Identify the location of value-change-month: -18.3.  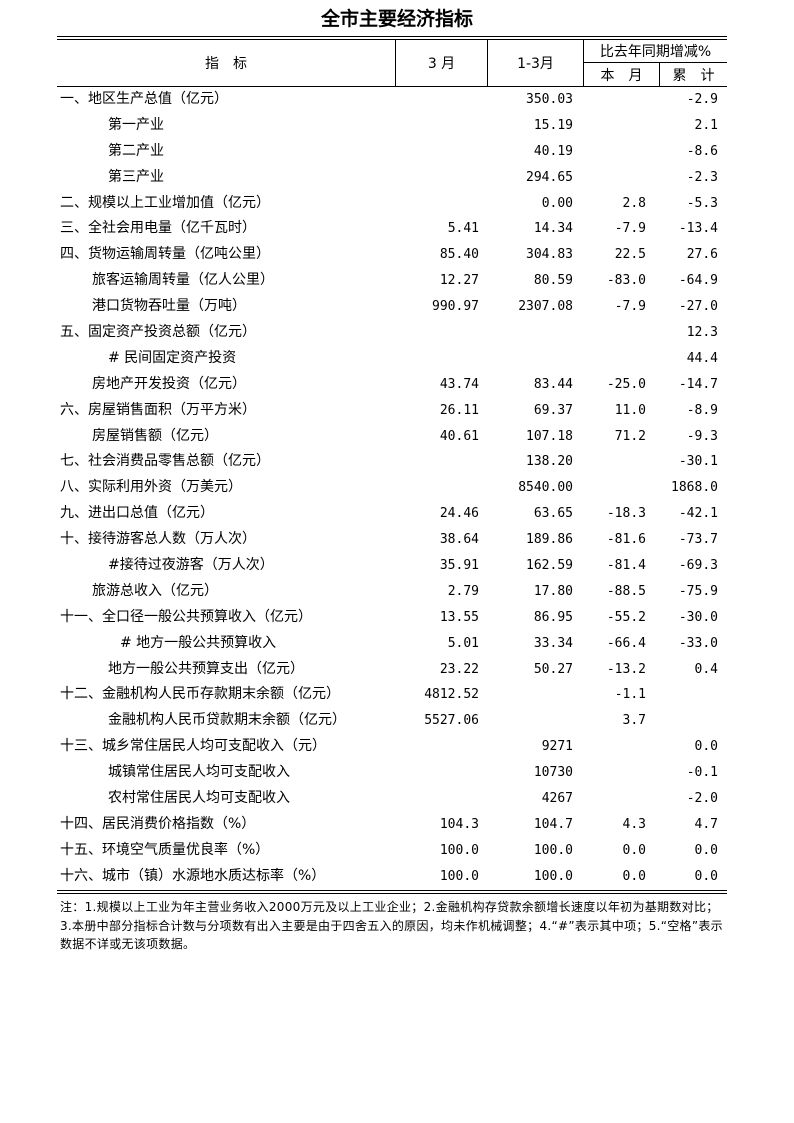
(626, 514).